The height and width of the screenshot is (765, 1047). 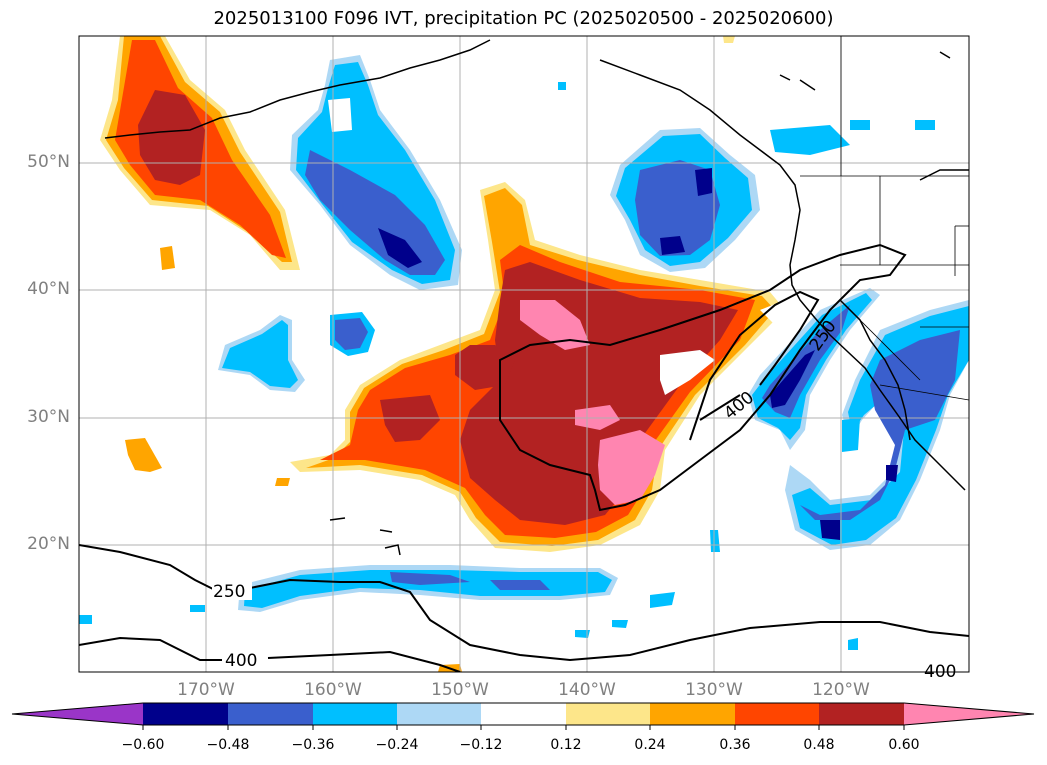 I want to click on lat-label: 30°N, so click(x=48, y=417).